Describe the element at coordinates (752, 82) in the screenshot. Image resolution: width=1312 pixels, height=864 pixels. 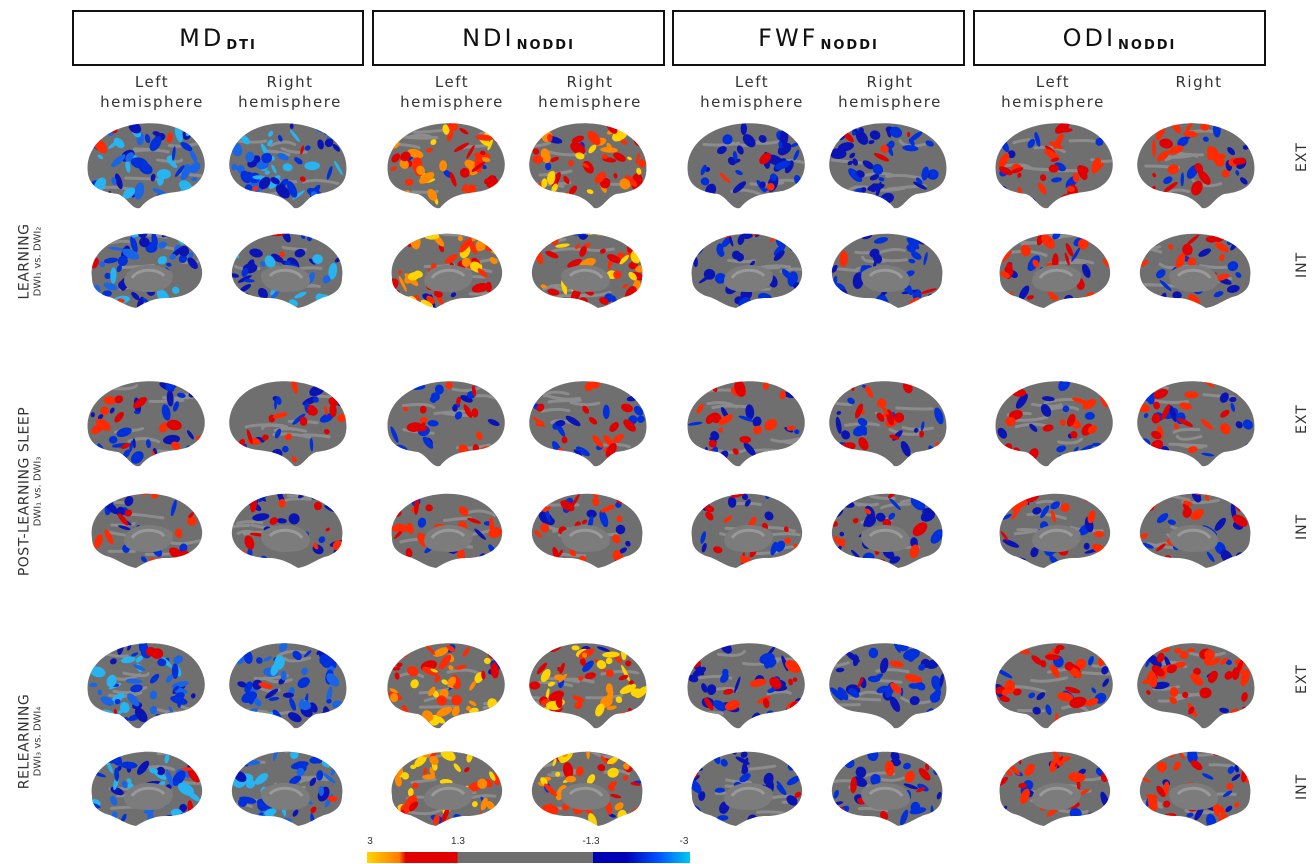
I see `hemisphere-side: Left` at that location.